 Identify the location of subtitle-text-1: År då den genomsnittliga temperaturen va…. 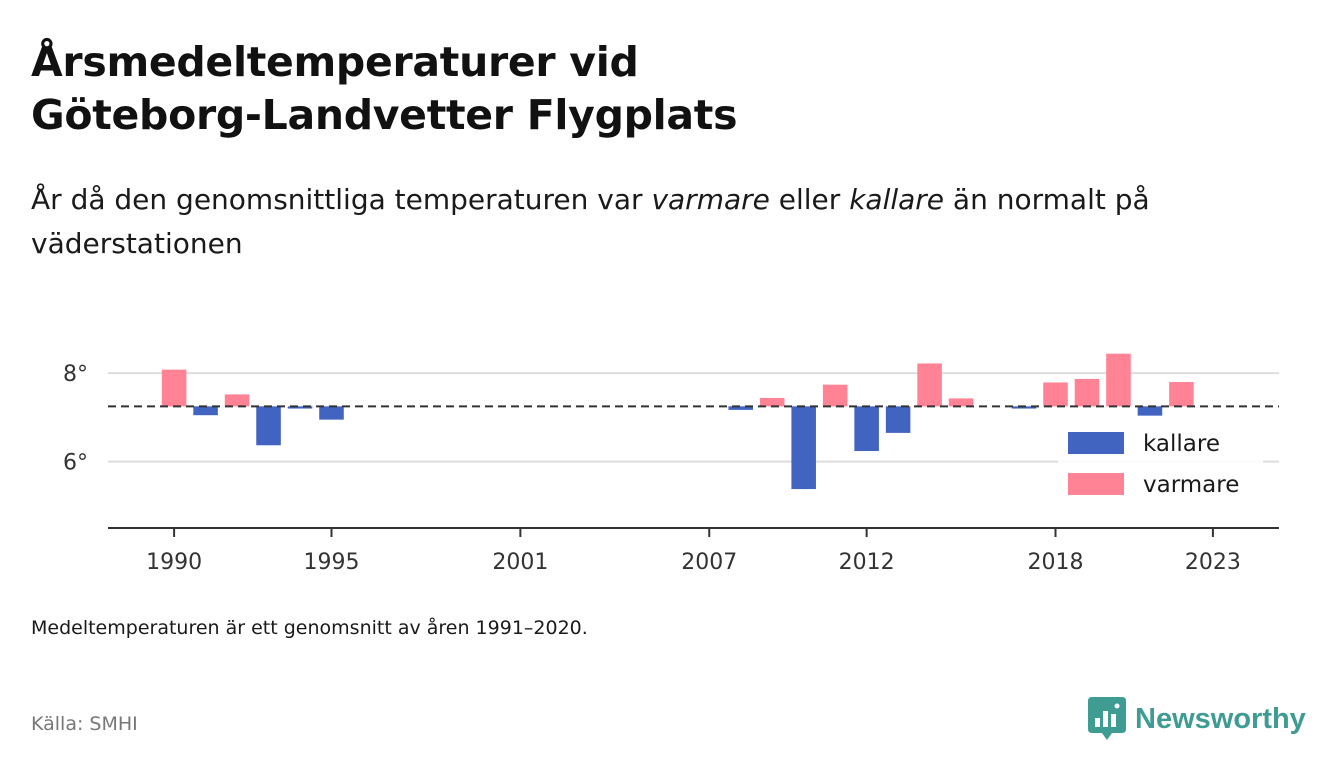
(341, 199).